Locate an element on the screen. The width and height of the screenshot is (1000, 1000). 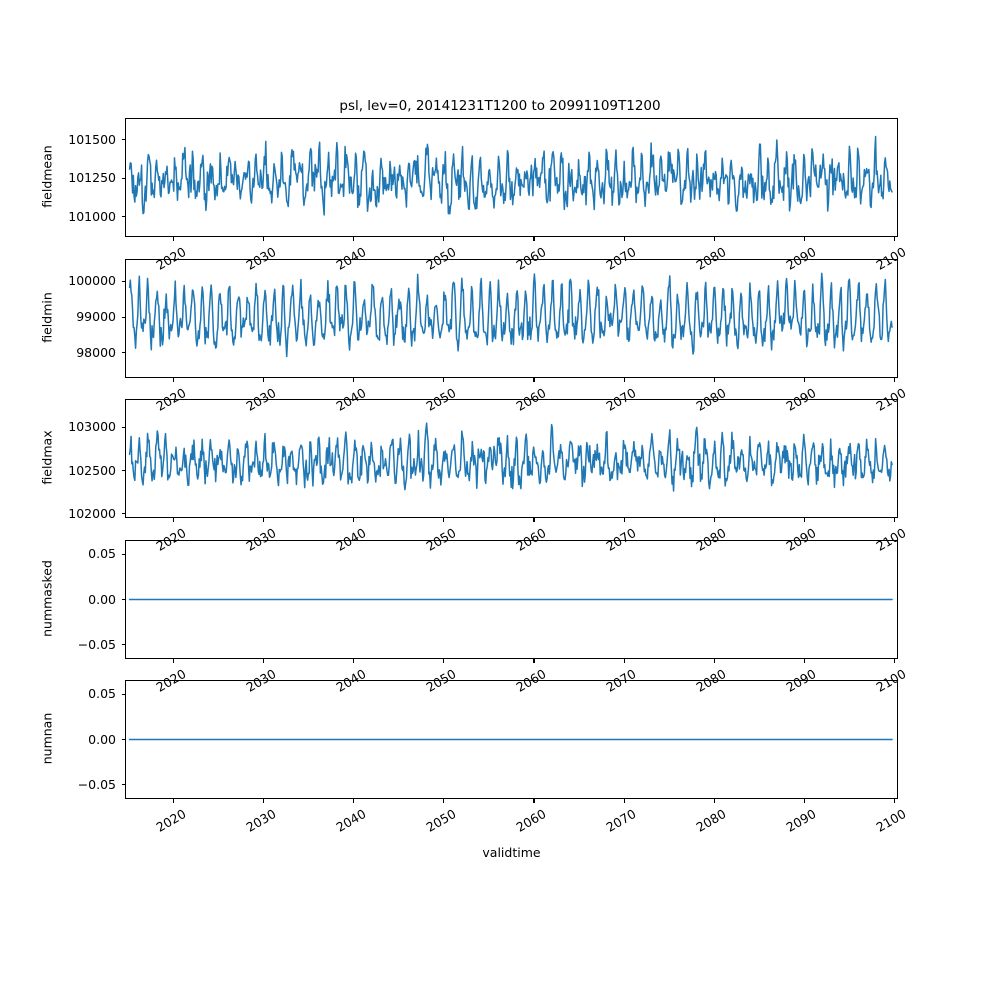
x-tick-label: 2100 is located at coordinates (891, 820).